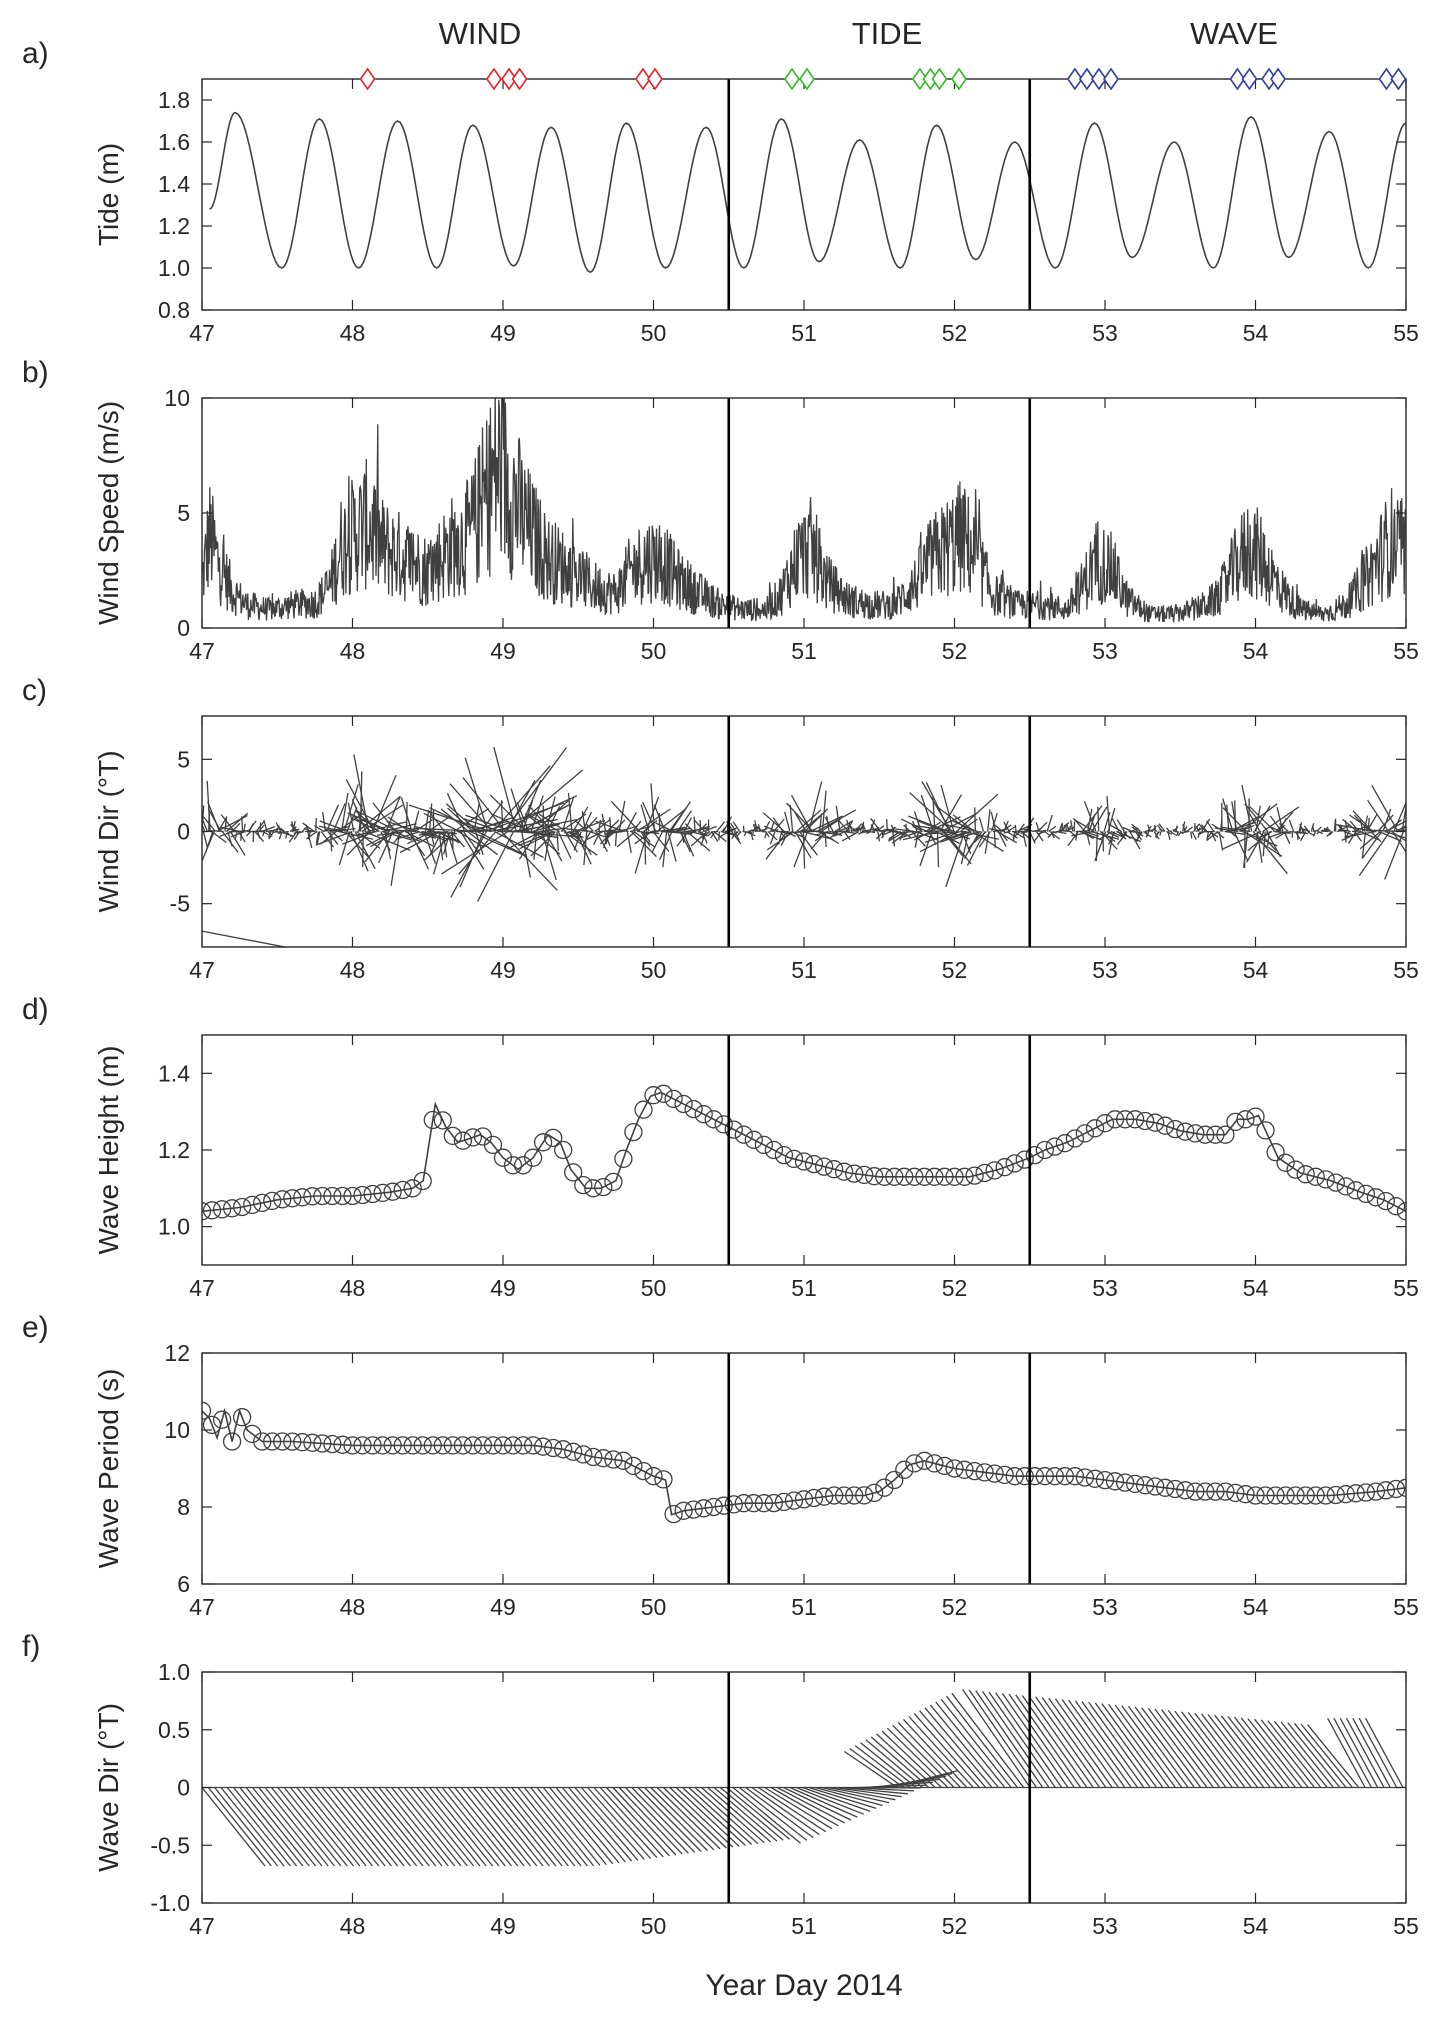 Image resolution: width=1444 pixels, height=2019 pixels. Describe the element at coordinates (1249, 79) in the screenshot. I see `event-marker-wave` at that location.